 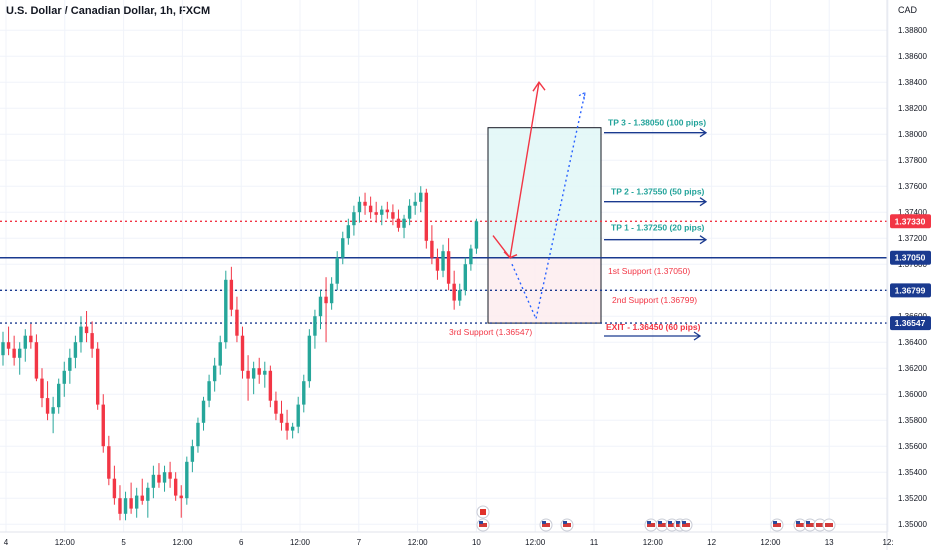 I want to click on price-marker-label: 1.36799, so click(x=910, y=290).